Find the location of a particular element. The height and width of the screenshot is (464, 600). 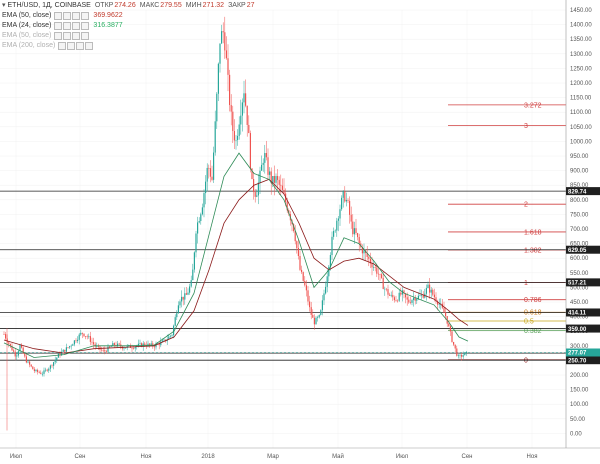

y-tick-label: 450.00 is located at coordinates (579, 303).